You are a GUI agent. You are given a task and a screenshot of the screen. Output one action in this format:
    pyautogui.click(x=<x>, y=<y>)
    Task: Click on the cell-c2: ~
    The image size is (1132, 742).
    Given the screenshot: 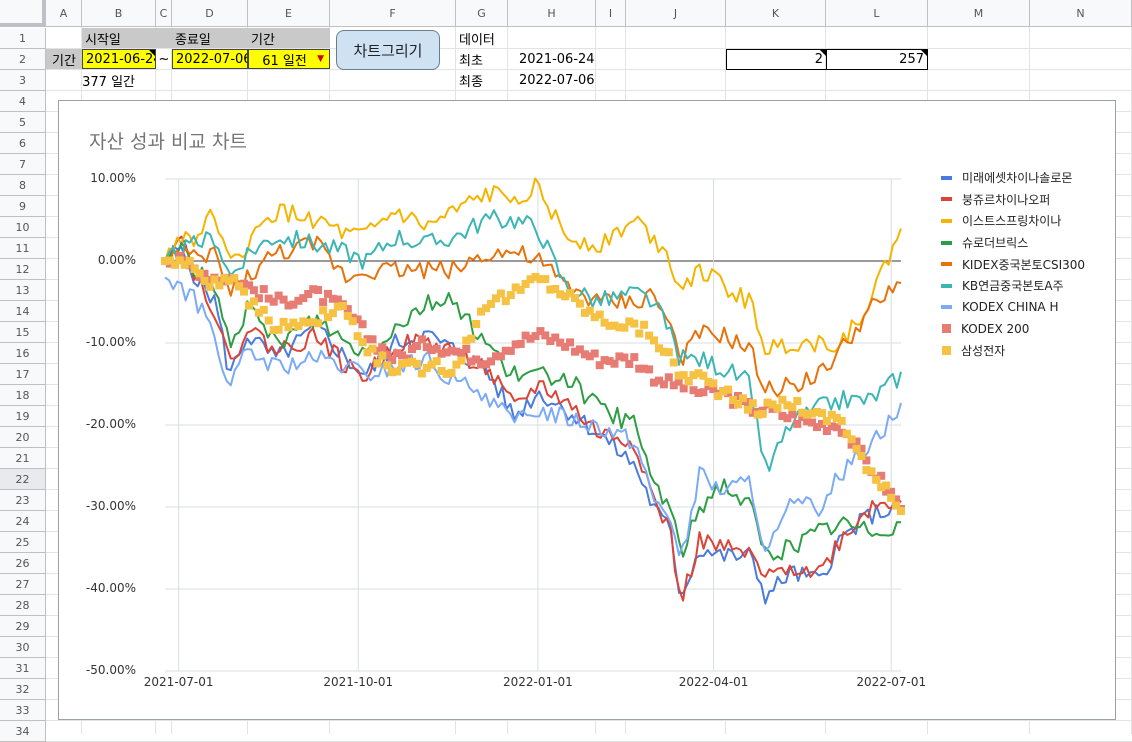 What is the action you would take?
    pyautogui.click(x=164, y=59)
    